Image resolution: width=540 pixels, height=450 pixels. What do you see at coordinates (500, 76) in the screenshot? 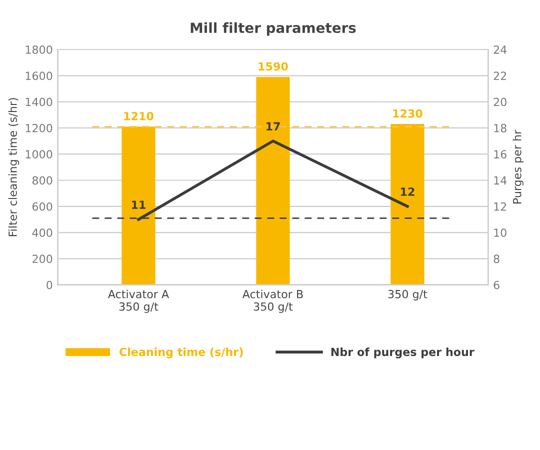
I see `y2-tick-label: 22` at bounding box center [500, 76].